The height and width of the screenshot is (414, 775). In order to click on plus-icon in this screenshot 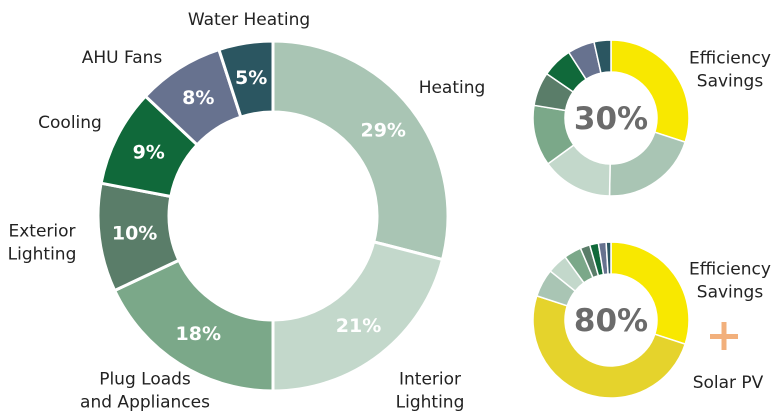, I will do `click(724, 336)`.